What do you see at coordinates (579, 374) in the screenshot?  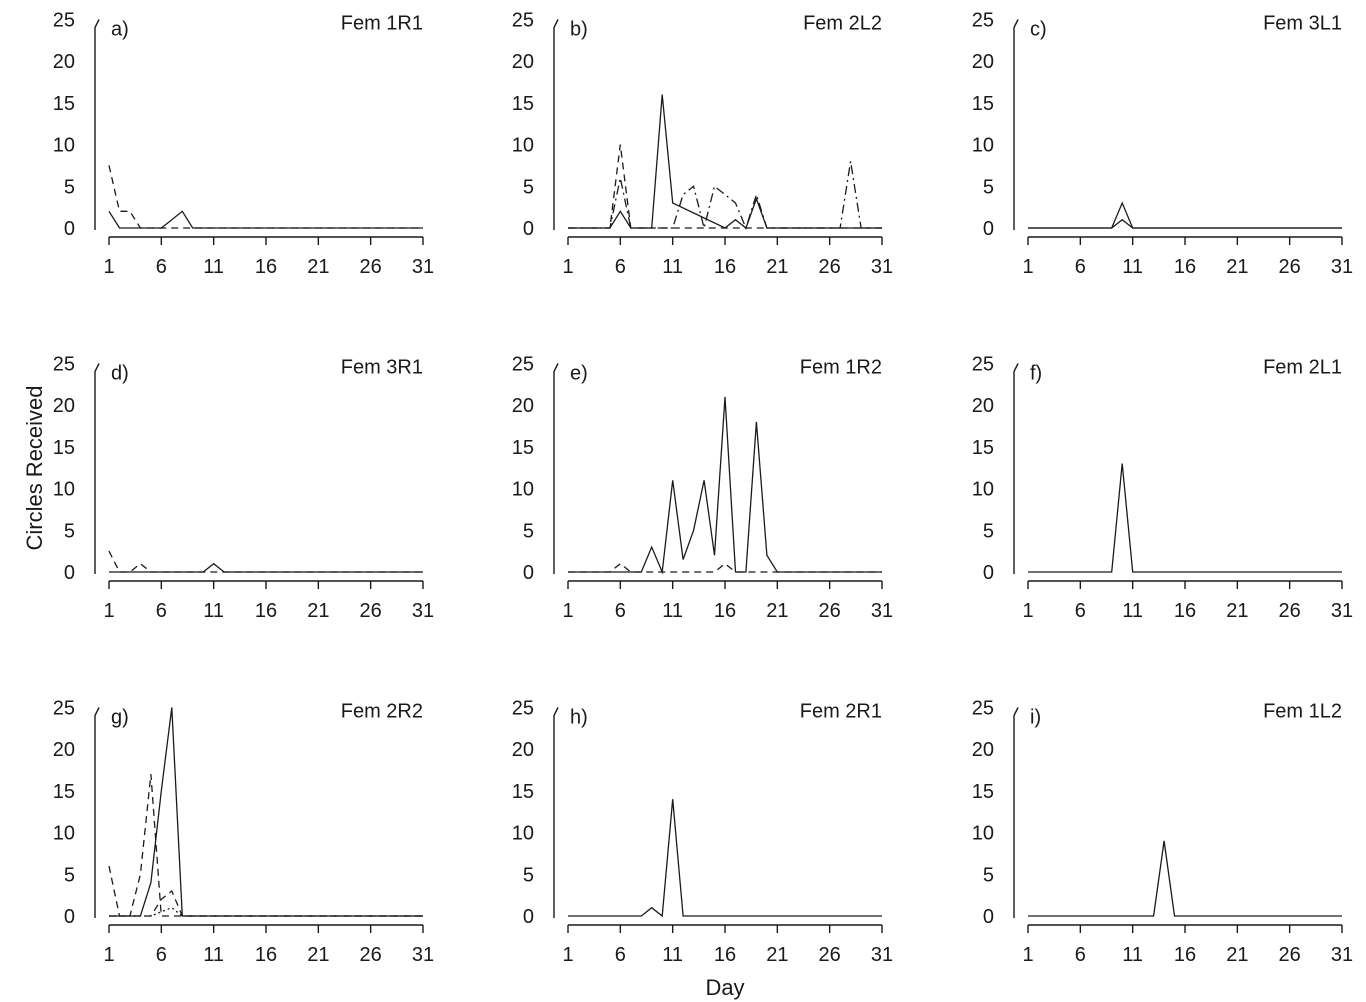 I see `panel-letter: e)` at bounding box center [579, 374].